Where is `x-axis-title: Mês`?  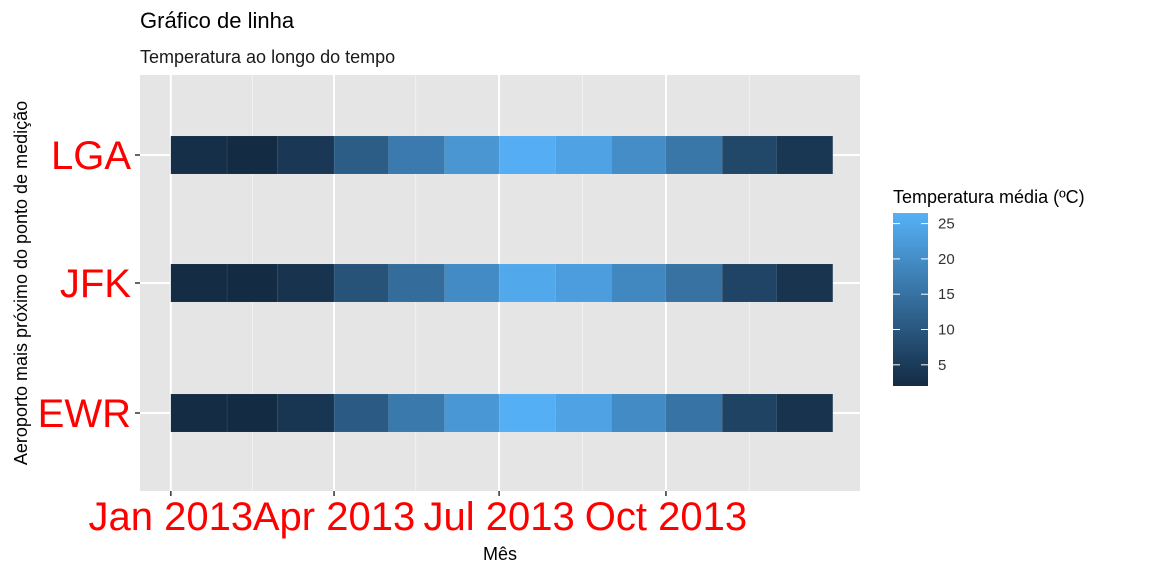
x-axis-title: Mês is located at coordinates (500, 554).